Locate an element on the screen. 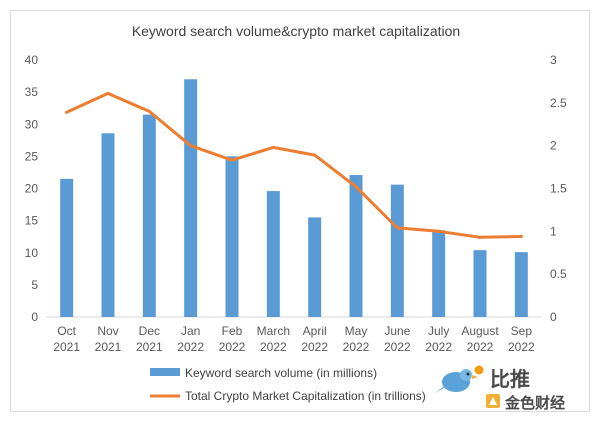 The image size is (600, 423). right-tick-label: 1 is located at coordinates (553, 231).